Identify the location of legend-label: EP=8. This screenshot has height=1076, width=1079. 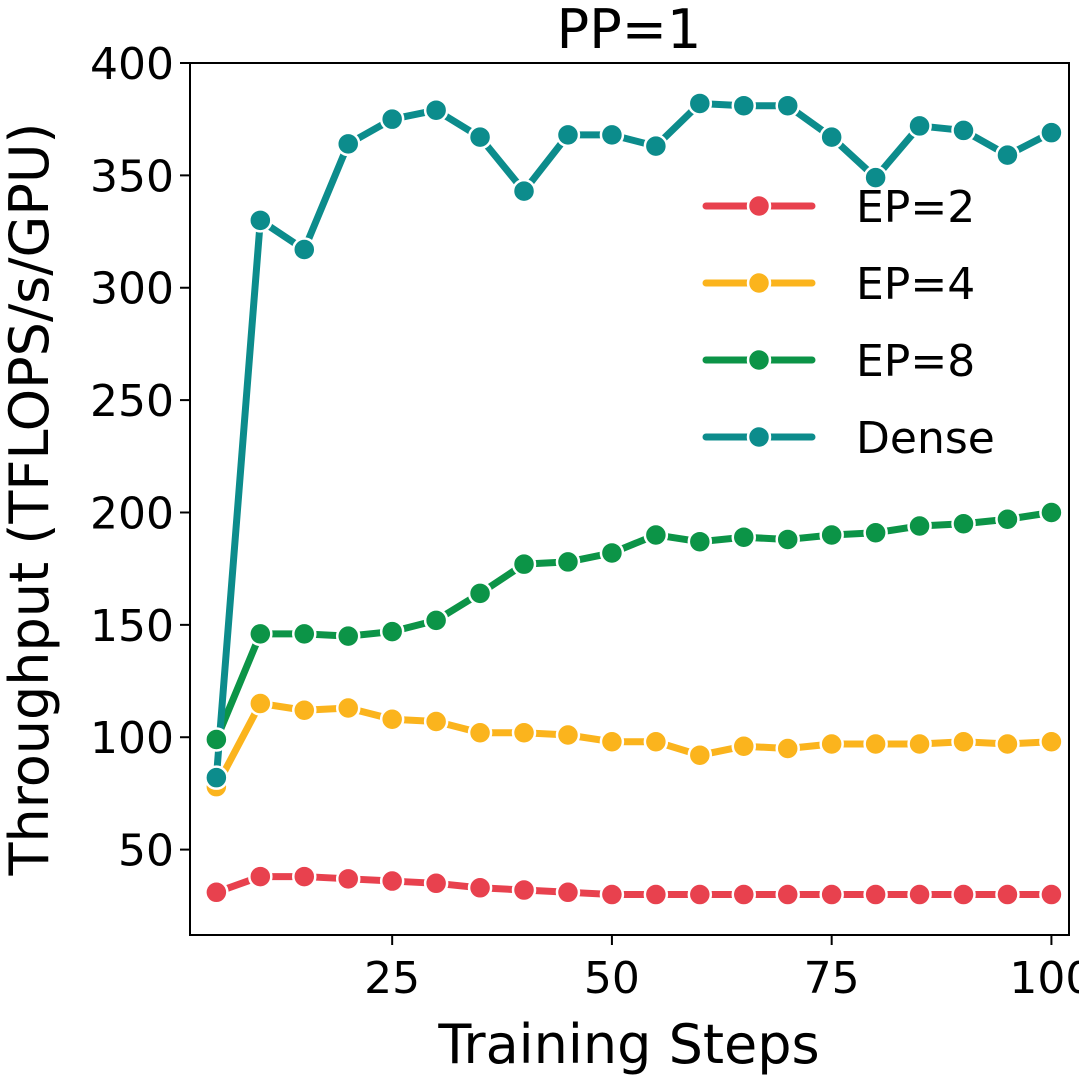
(915, 361).